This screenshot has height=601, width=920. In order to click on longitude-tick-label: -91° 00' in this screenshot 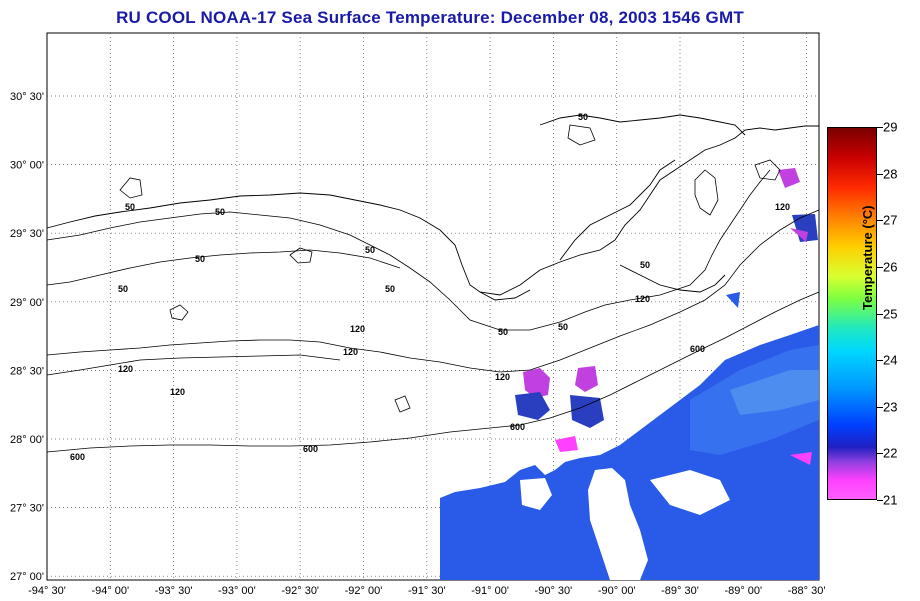, I will do `click(490, 591)`.